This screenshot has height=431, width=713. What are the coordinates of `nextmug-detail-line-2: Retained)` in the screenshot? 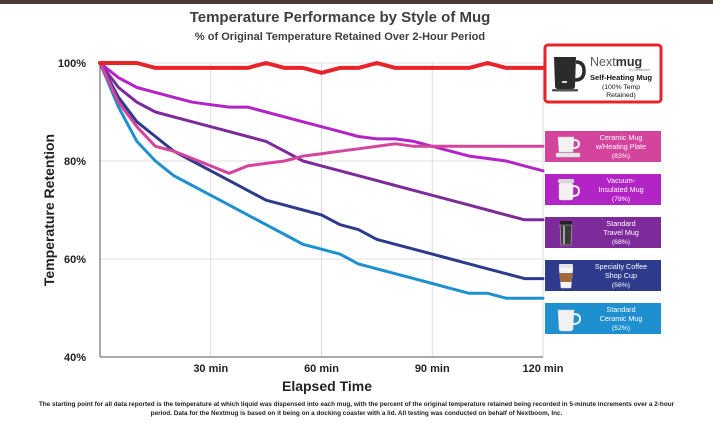 It's located at (620, 95).